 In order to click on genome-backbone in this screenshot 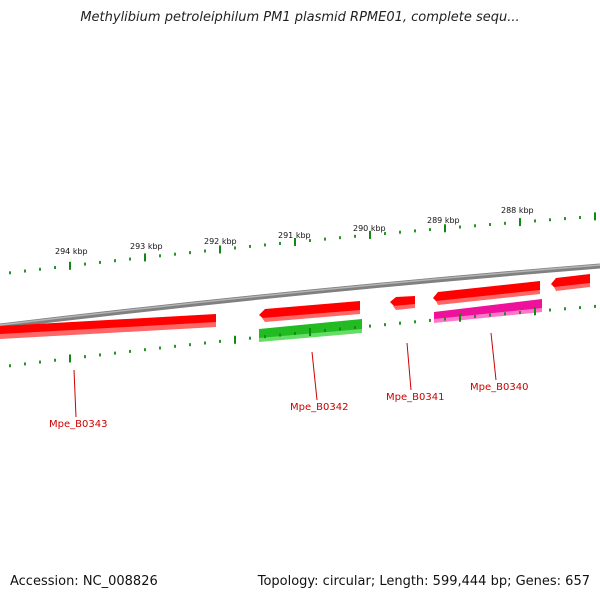, I will do `click(300, 296)`.